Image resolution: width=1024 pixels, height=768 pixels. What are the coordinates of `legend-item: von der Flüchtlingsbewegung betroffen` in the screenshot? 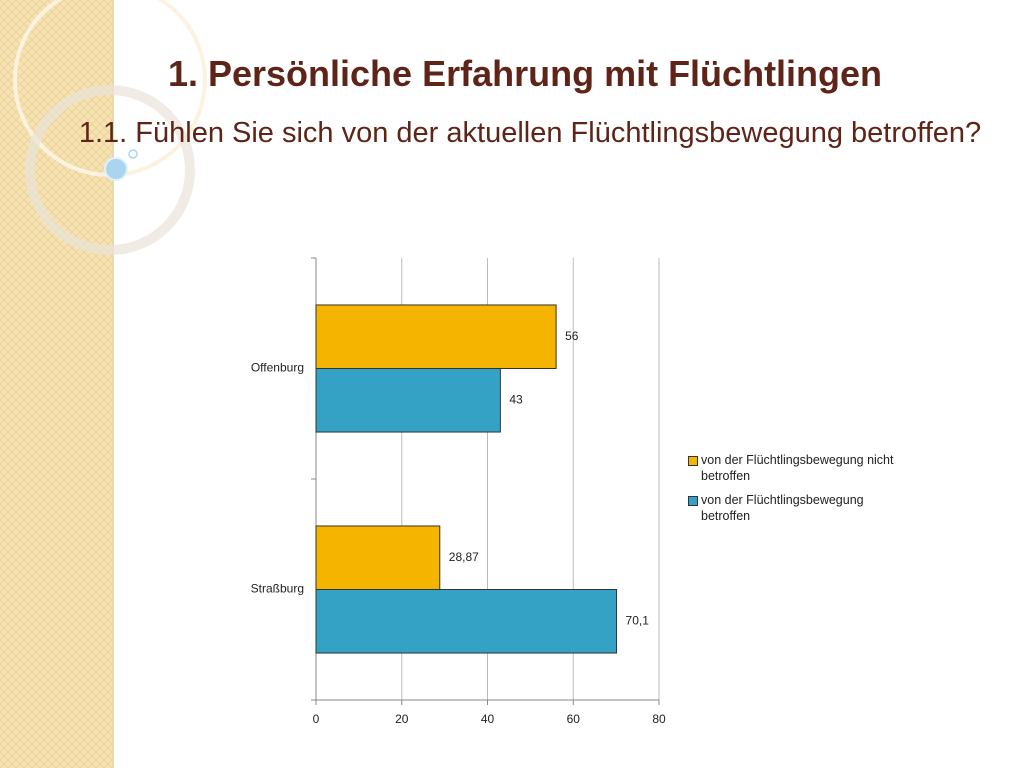 It's located at (795, 508).